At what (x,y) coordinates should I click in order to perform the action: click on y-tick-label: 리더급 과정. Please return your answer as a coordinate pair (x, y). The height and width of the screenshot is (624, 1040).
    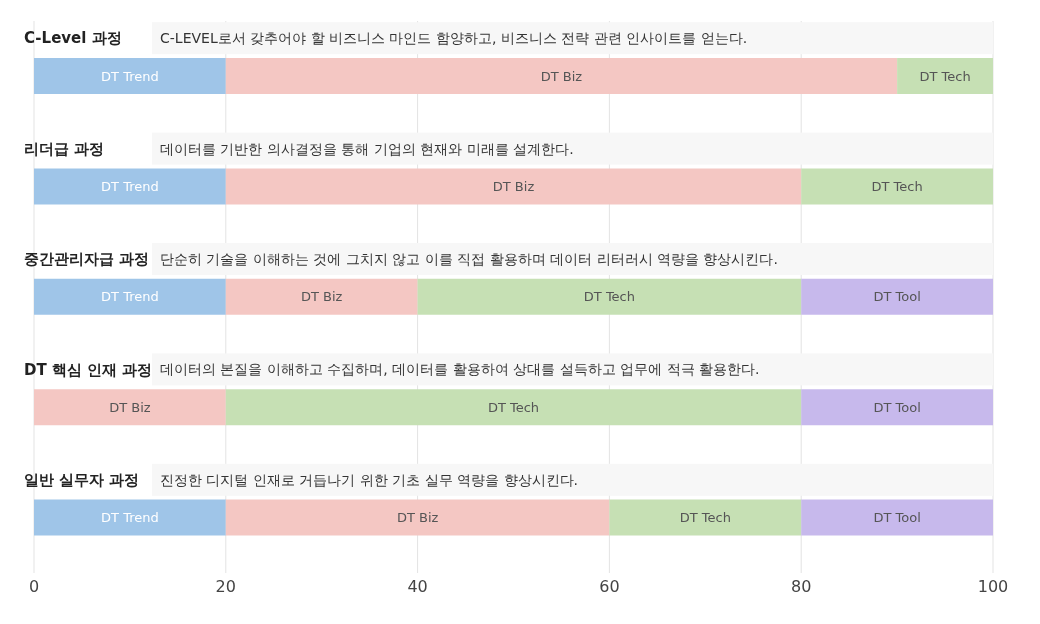
    Looking at the image, I should click on (64, 148).